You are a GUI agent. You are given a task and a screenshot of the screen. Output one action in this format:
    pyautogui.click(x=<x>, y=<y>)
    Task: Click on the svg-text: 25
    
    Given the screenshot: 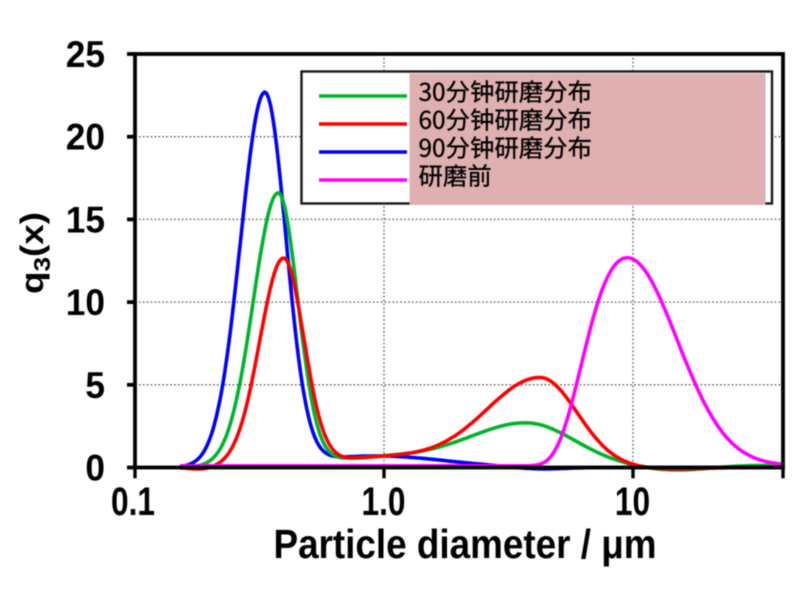 What is the action you would take?
    pyautogui.click(x=85, y=54)
    